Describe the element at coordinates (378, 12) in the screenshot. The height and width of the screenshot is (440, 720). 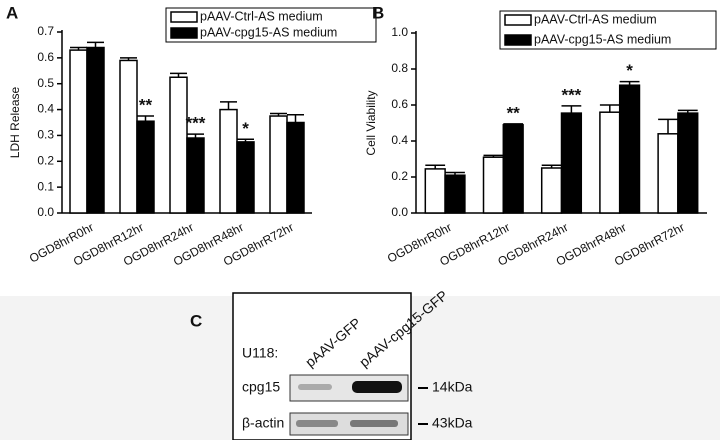
I see `panel-letter: B` at that location.